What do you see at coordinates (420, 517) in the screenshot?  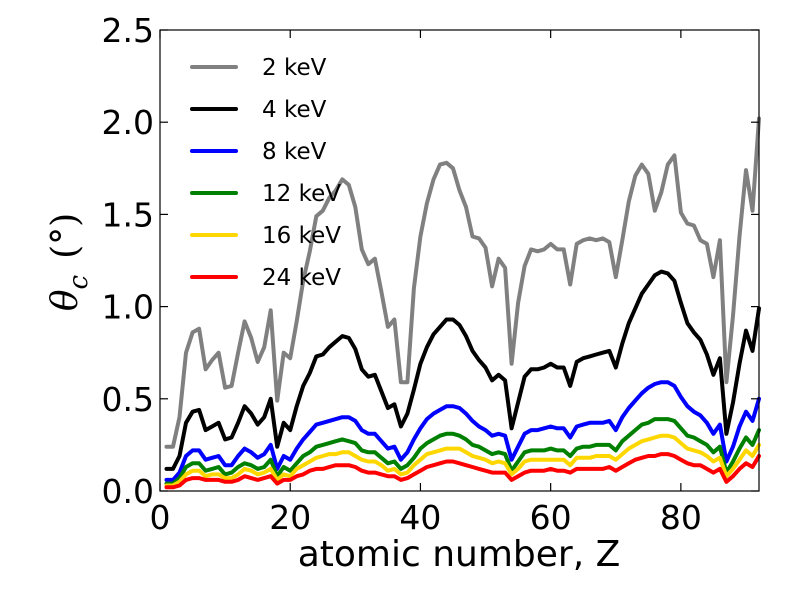 I see `x-tick-label: 40` at bounding box center [420, 517].